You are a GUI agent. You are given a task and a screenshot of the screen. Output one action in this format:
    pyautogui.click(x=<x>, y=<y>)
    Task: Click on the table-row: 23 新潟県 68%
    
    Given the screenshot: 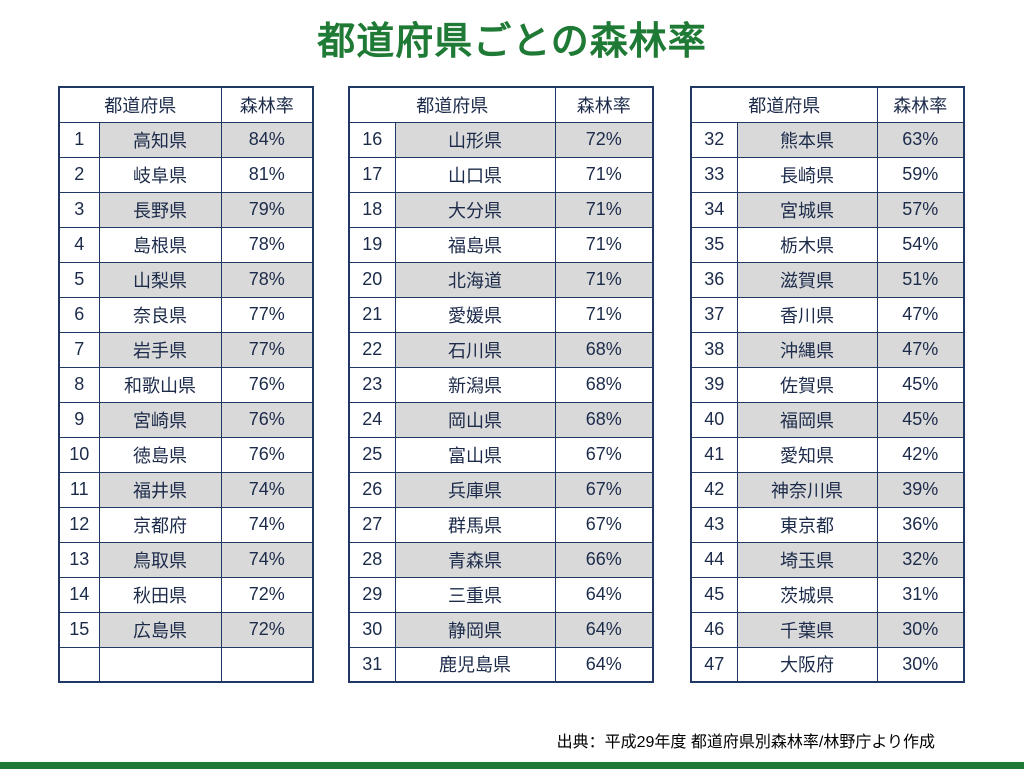 What is the action you would take?
    pyautogui.click(x=501, y=384)
    